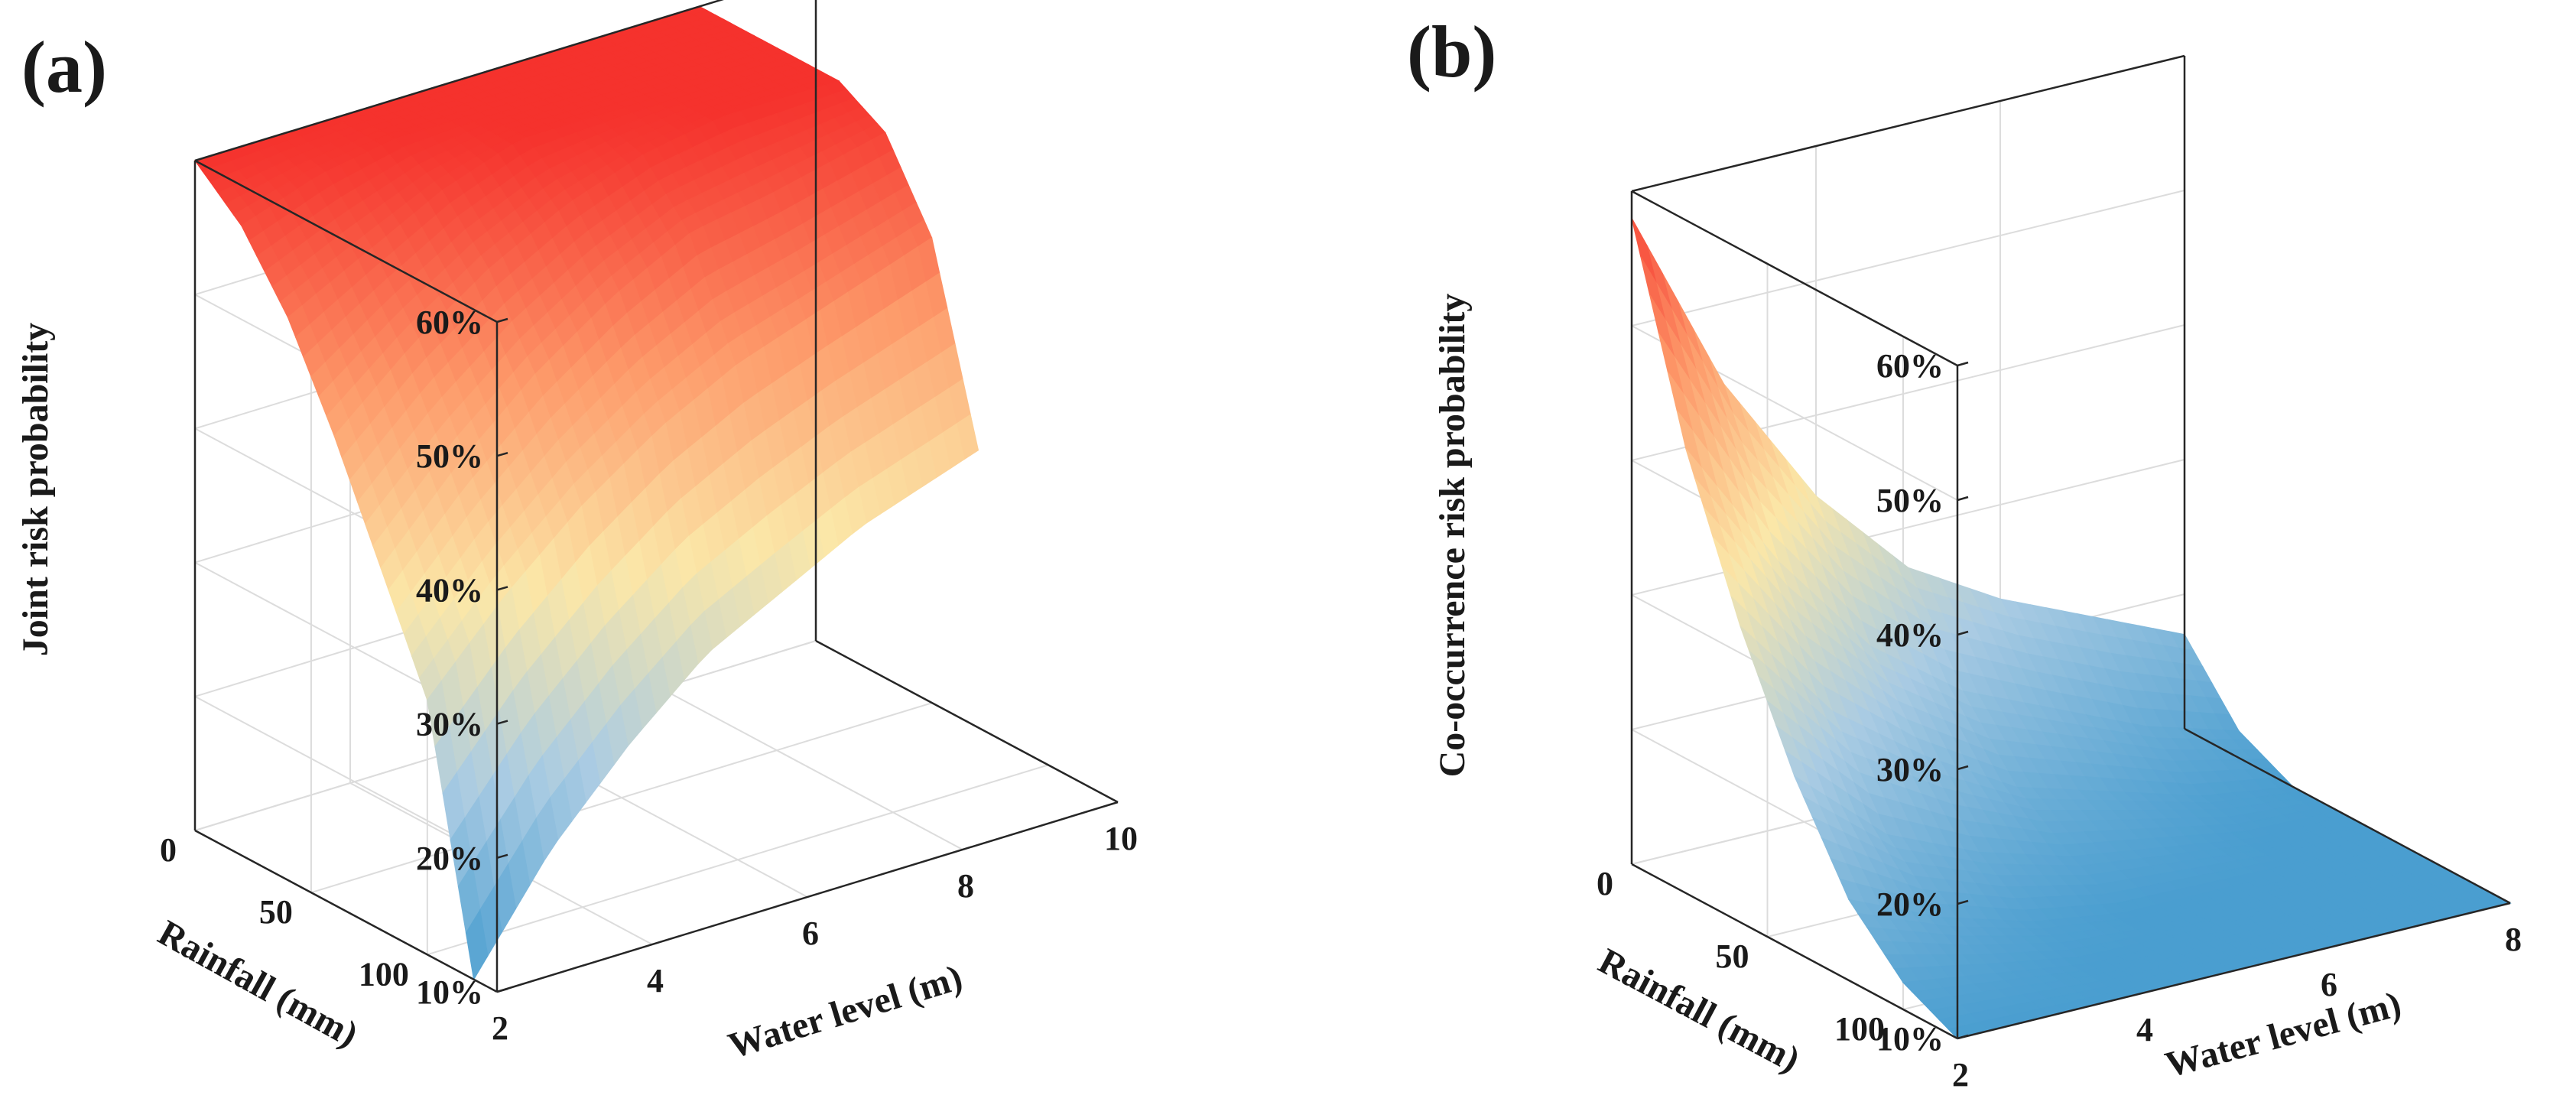 This screenshot has width=2576, height=1105. What do you see at coordinates (36, 490) in the screenshot?
I see `chart-a-z-axis-label: Joint risk probability` at bounding box center [36, 490].